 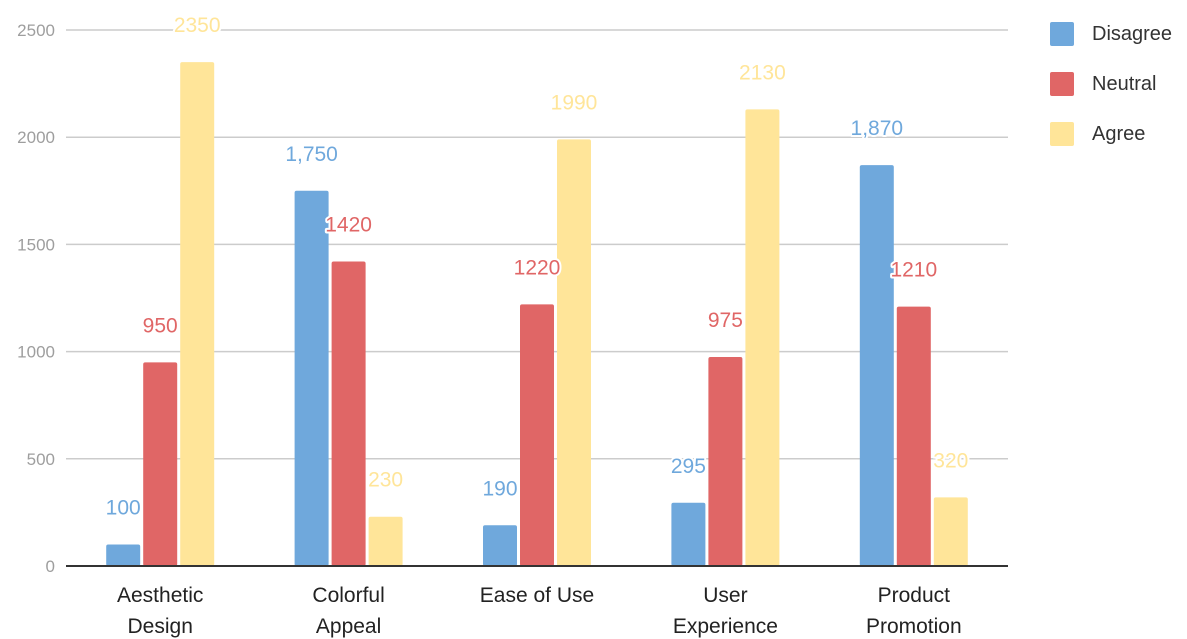 I want to click on data-label-neutral-3: 975, so click(x=725, y=320).